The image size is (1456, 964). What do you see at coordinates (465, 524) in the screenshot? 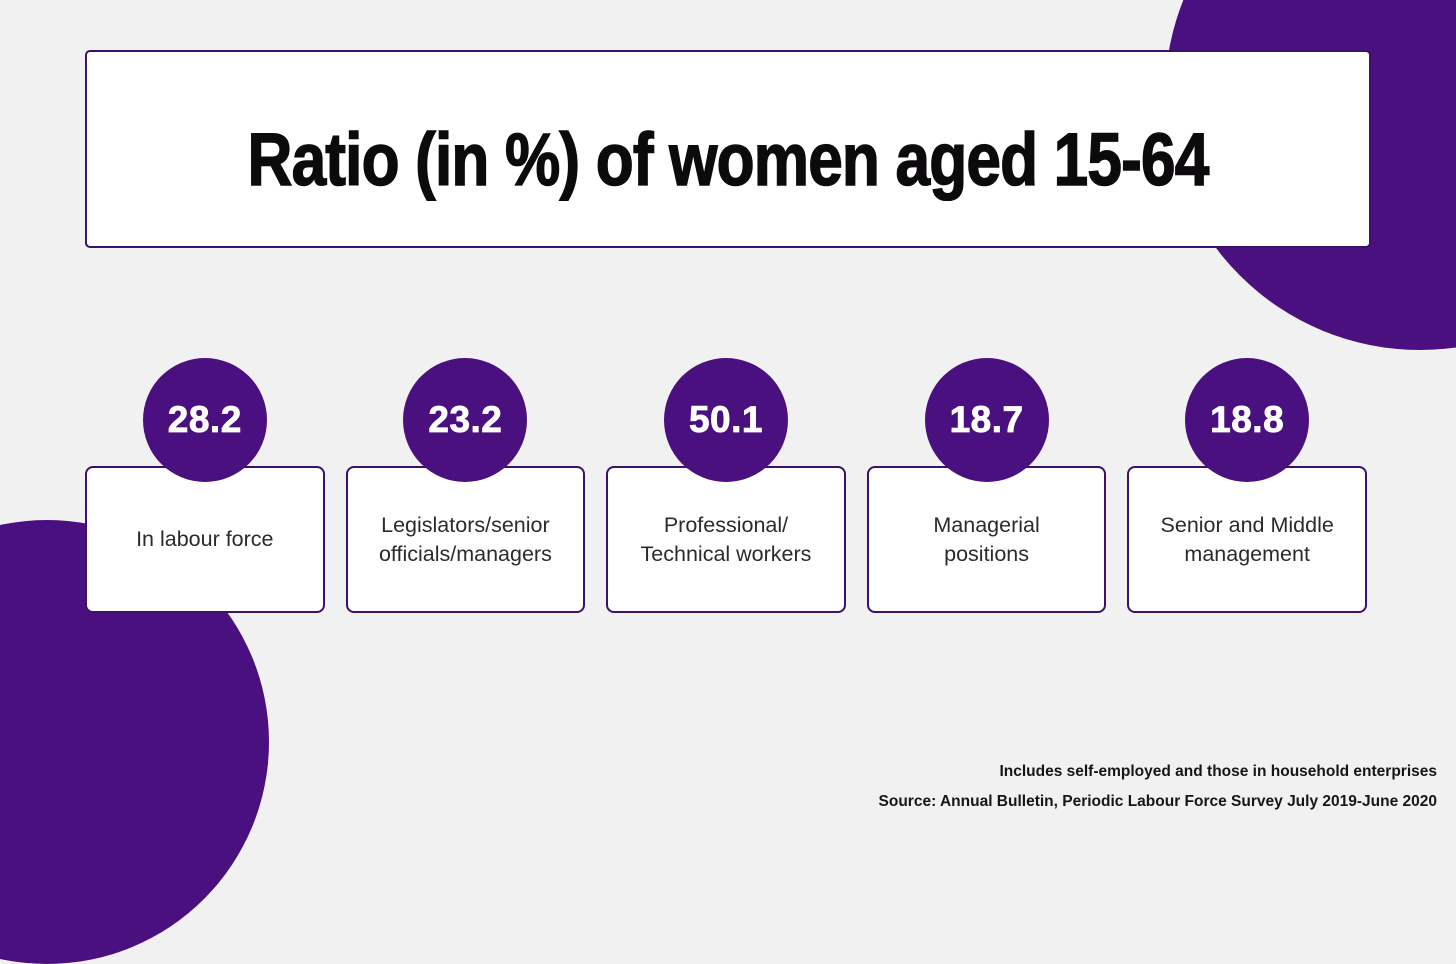
I see `stat-label-line: Legislators/senior` at bounding box center [465, 524].